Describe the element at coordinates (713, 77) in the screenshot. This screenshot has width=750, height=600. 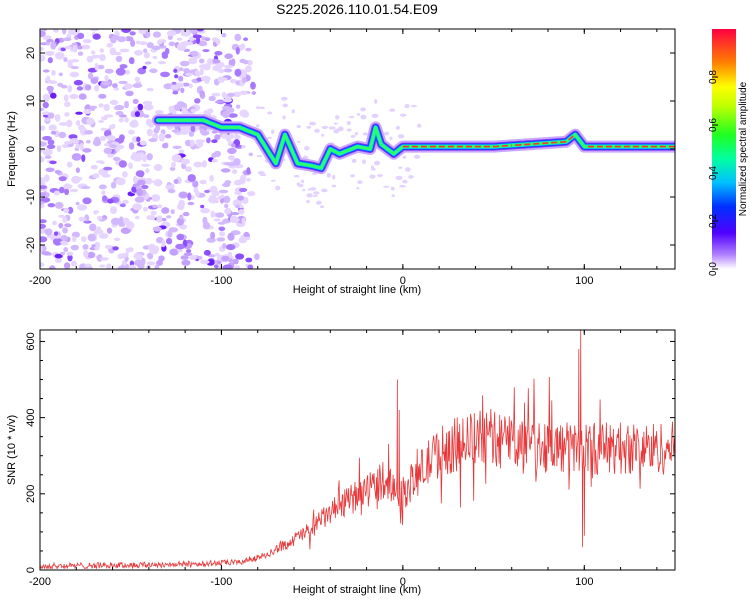
I see `colorbar-tick-label: 0.8` at that location.